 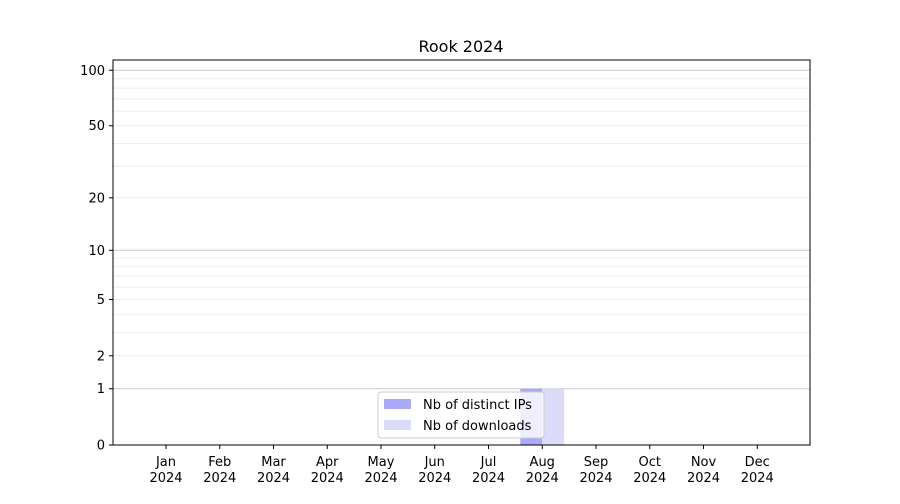 What do you see at coordinates (488, 470) in the screenshot?
I see `x-tick-label: Jul 2024` at bounding box center [488, 470].